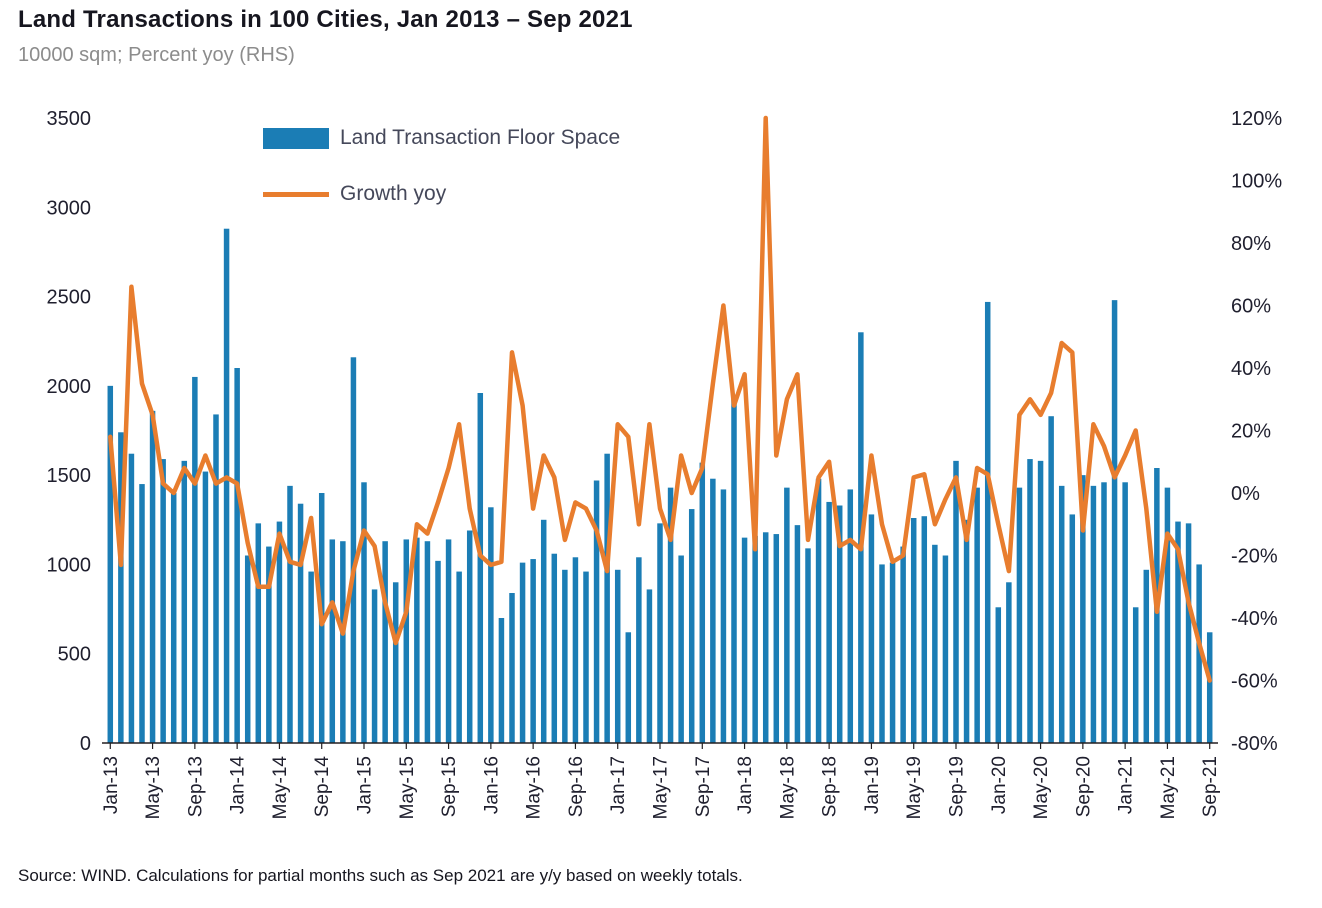  I want to click on right-axis-tick-label: 0%, so click(1245, 494).